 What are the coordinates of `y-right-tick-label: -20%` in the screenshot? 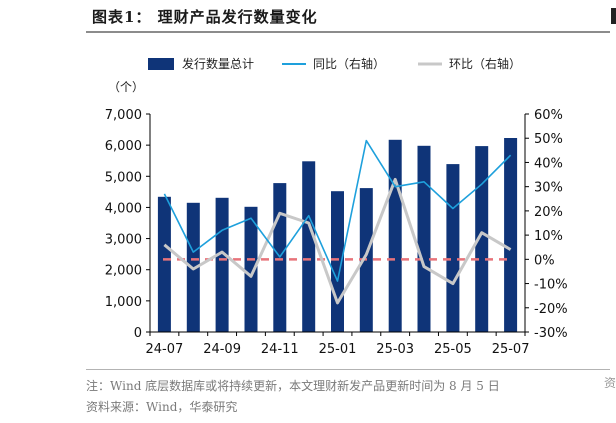 It's located at (551, 309).